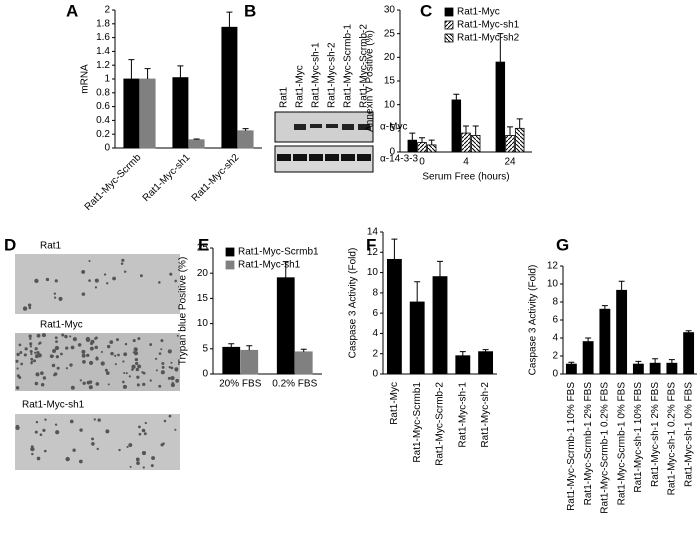  What do you see at coordinates (364, 66) in the screenshot?
I see `lane-label: Rat1-Myc-Scrmb-2` at bounding box center [364, 66].